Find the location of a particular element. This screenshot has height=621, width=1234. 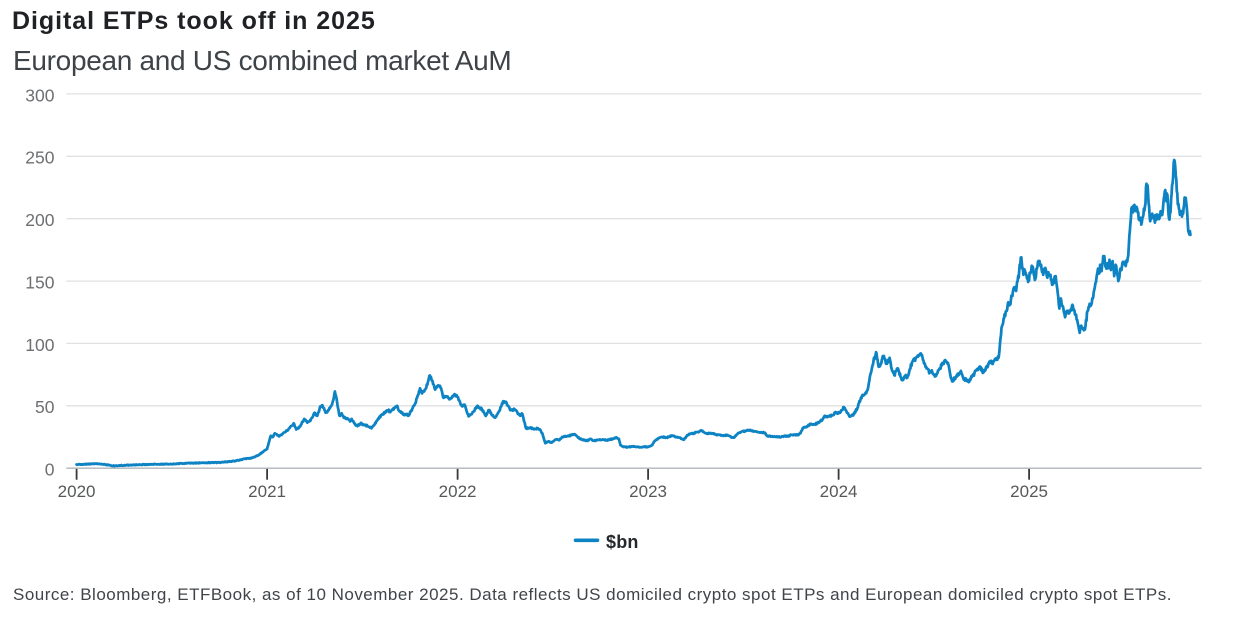

svg-text: 200 is located at coordinates (39, 220).